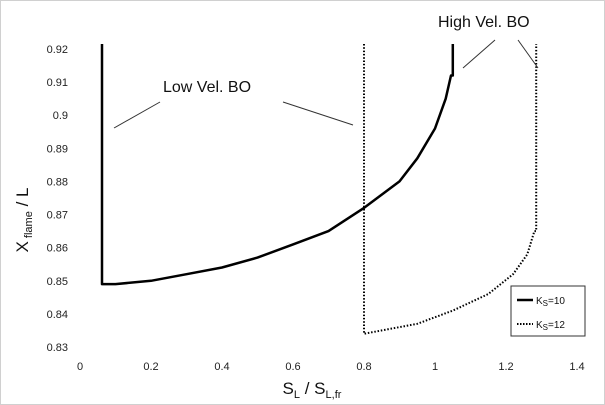  I want to click on legend-box, so click(548, 311).